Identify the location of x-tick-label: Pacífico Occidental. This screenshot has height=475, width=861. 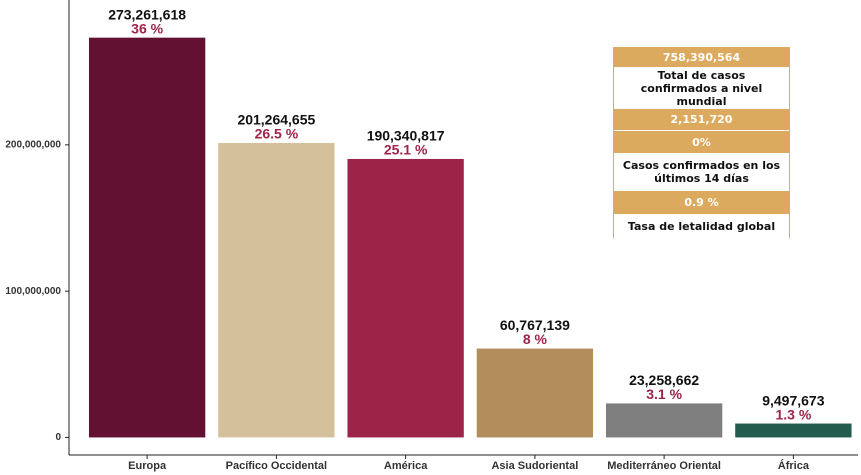
(276, 466).